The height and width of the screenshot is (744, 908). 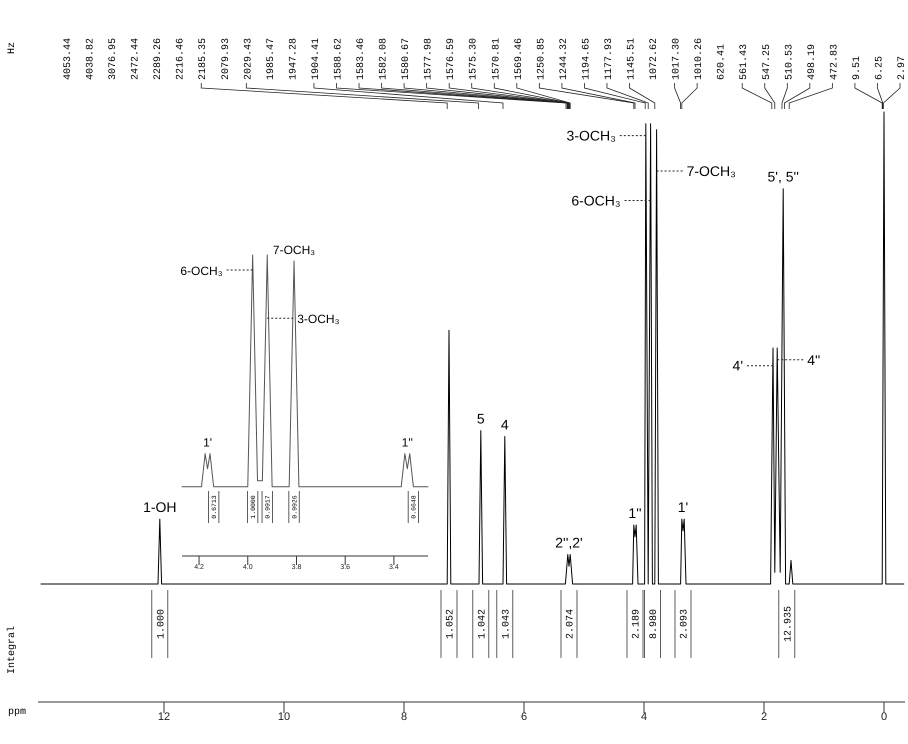 What do you see at coordinates (564, 59) in the screenshot?
I see `annotation: 1244.32` at bounding box center [564, 59].